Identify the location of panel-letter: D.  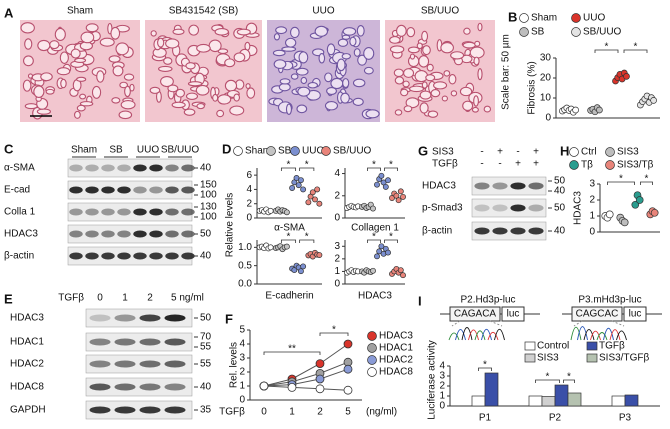
(226, 148).